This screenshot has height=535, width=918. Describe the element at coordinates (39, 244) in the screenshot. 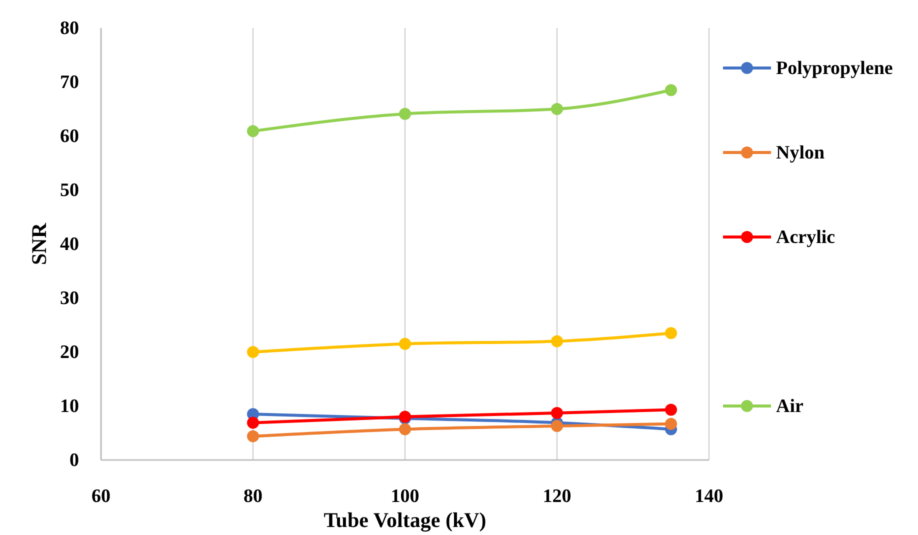

I see `y-axis-title: SNR` at that location.